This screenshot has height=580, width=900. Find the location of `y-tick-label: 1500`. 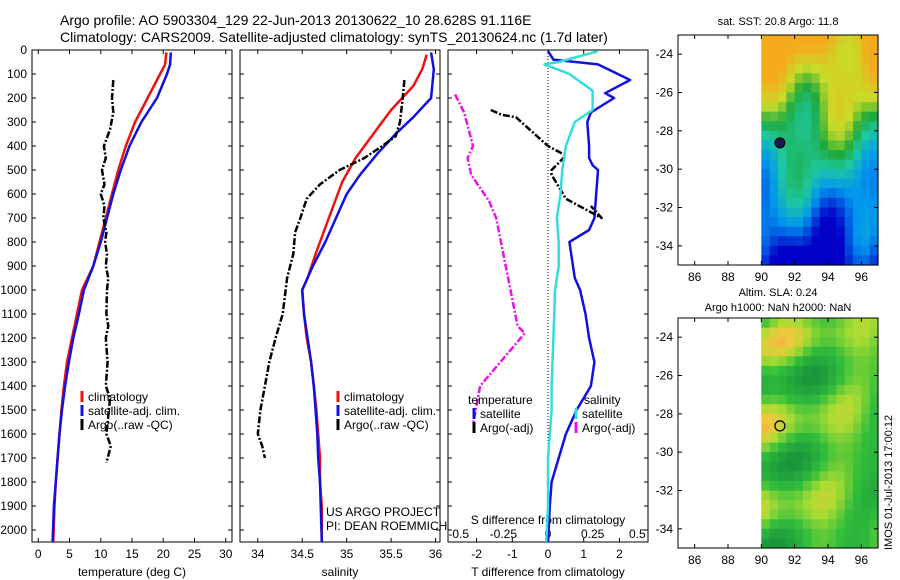

y-tick-label: 1500 is located at coordinates (13, 410).